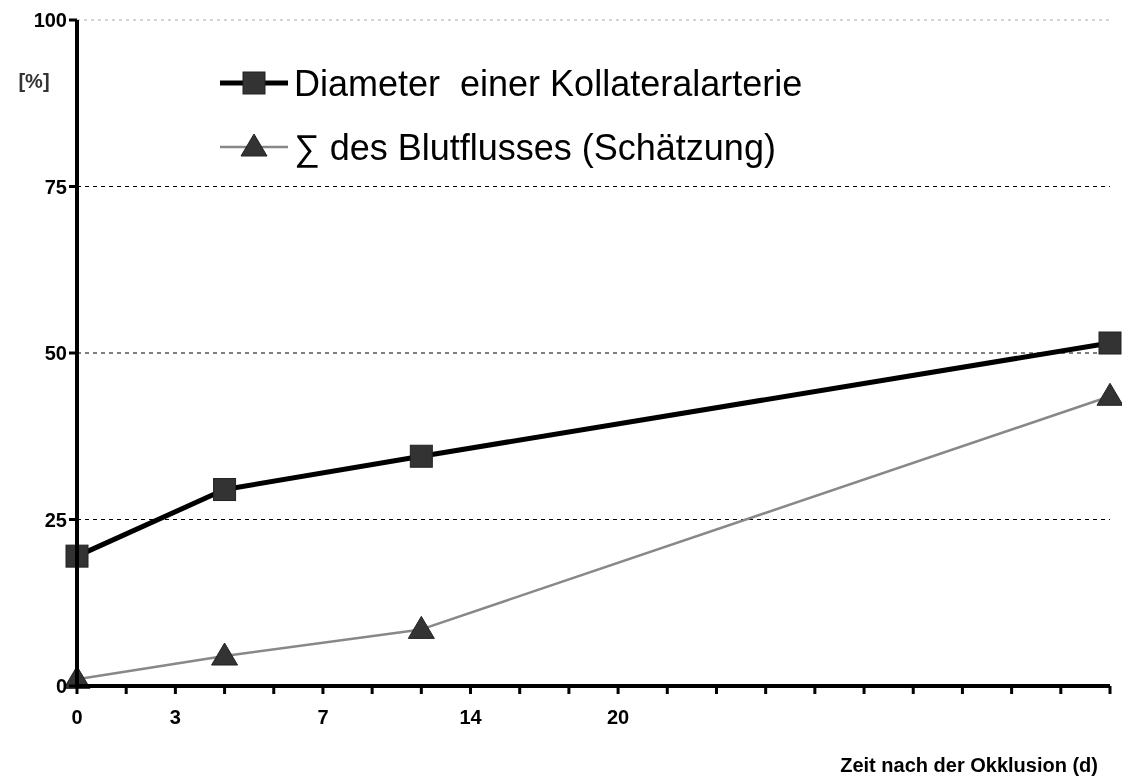 The height and width of the screenshot is (782, 1122). Describe the element at coordinates (471, 717) in the screenshot. I see `x-tick-label: 14` at that location.